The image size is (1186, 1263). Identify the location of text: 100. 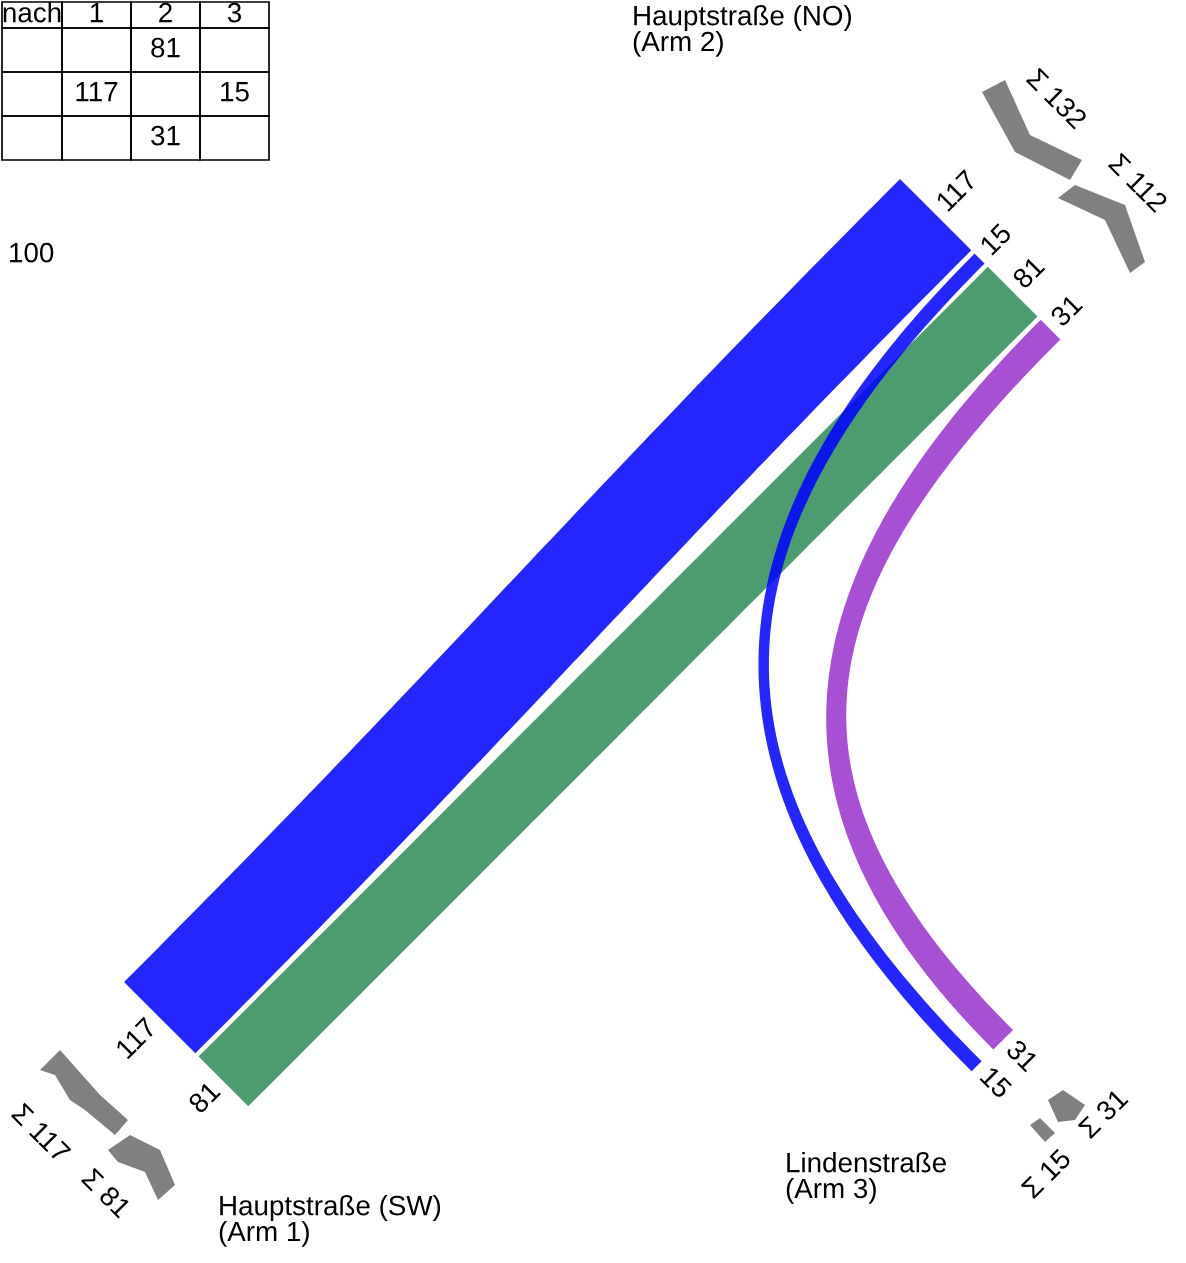
(32, 252).